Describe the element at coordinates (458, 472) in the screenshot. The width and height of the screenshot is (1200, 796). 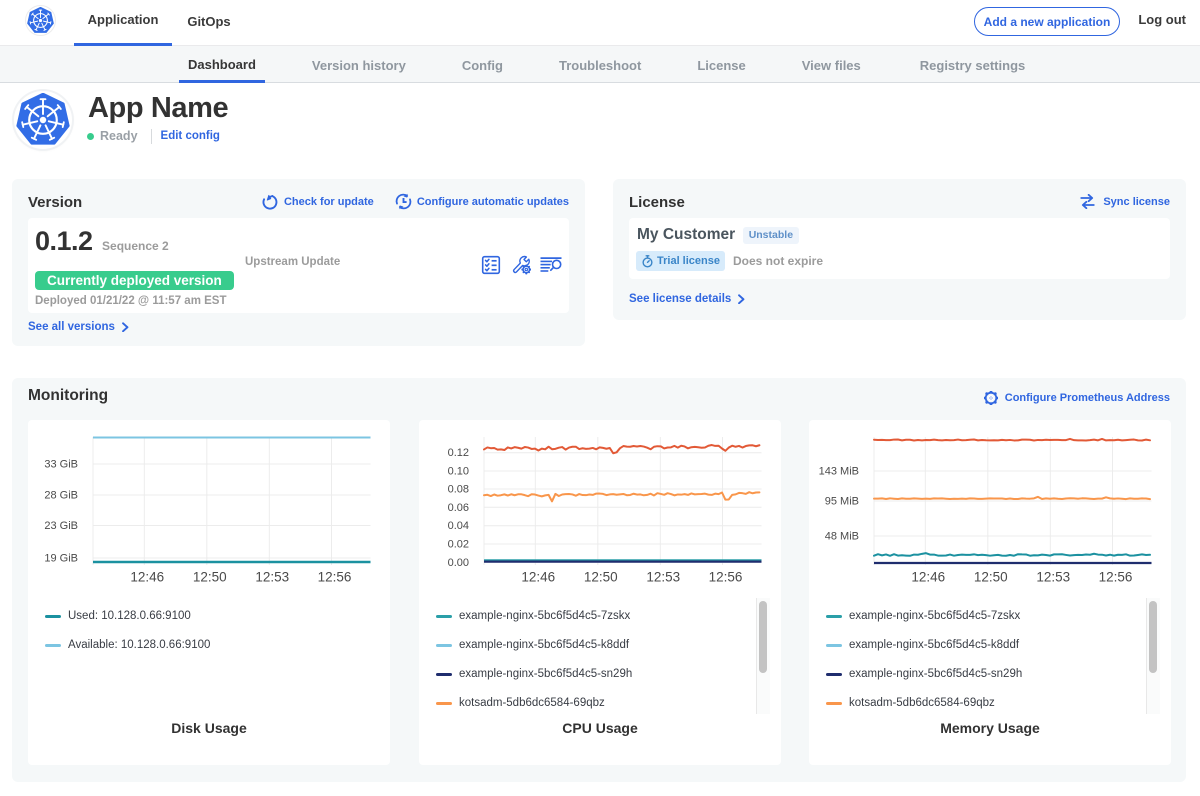
I see `svg-text: 0.10` at that location.